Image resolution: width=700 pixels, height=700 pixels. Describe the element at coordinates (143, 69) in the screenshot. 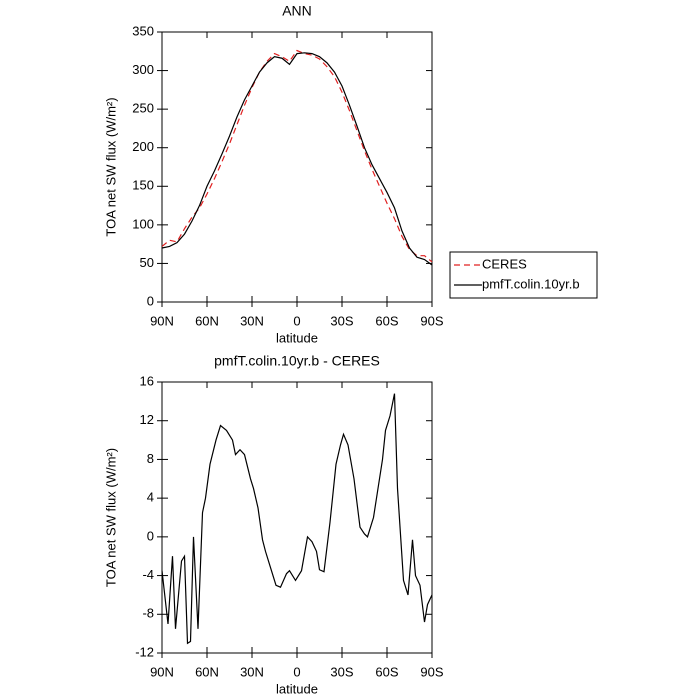

I see `y-tick-label: 300` at that location.